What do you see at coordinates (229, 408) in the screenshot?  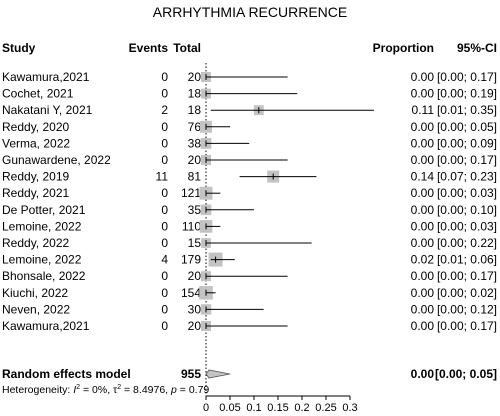 I see `x-tick-label: 0.05` at bounding box center [229, 408].